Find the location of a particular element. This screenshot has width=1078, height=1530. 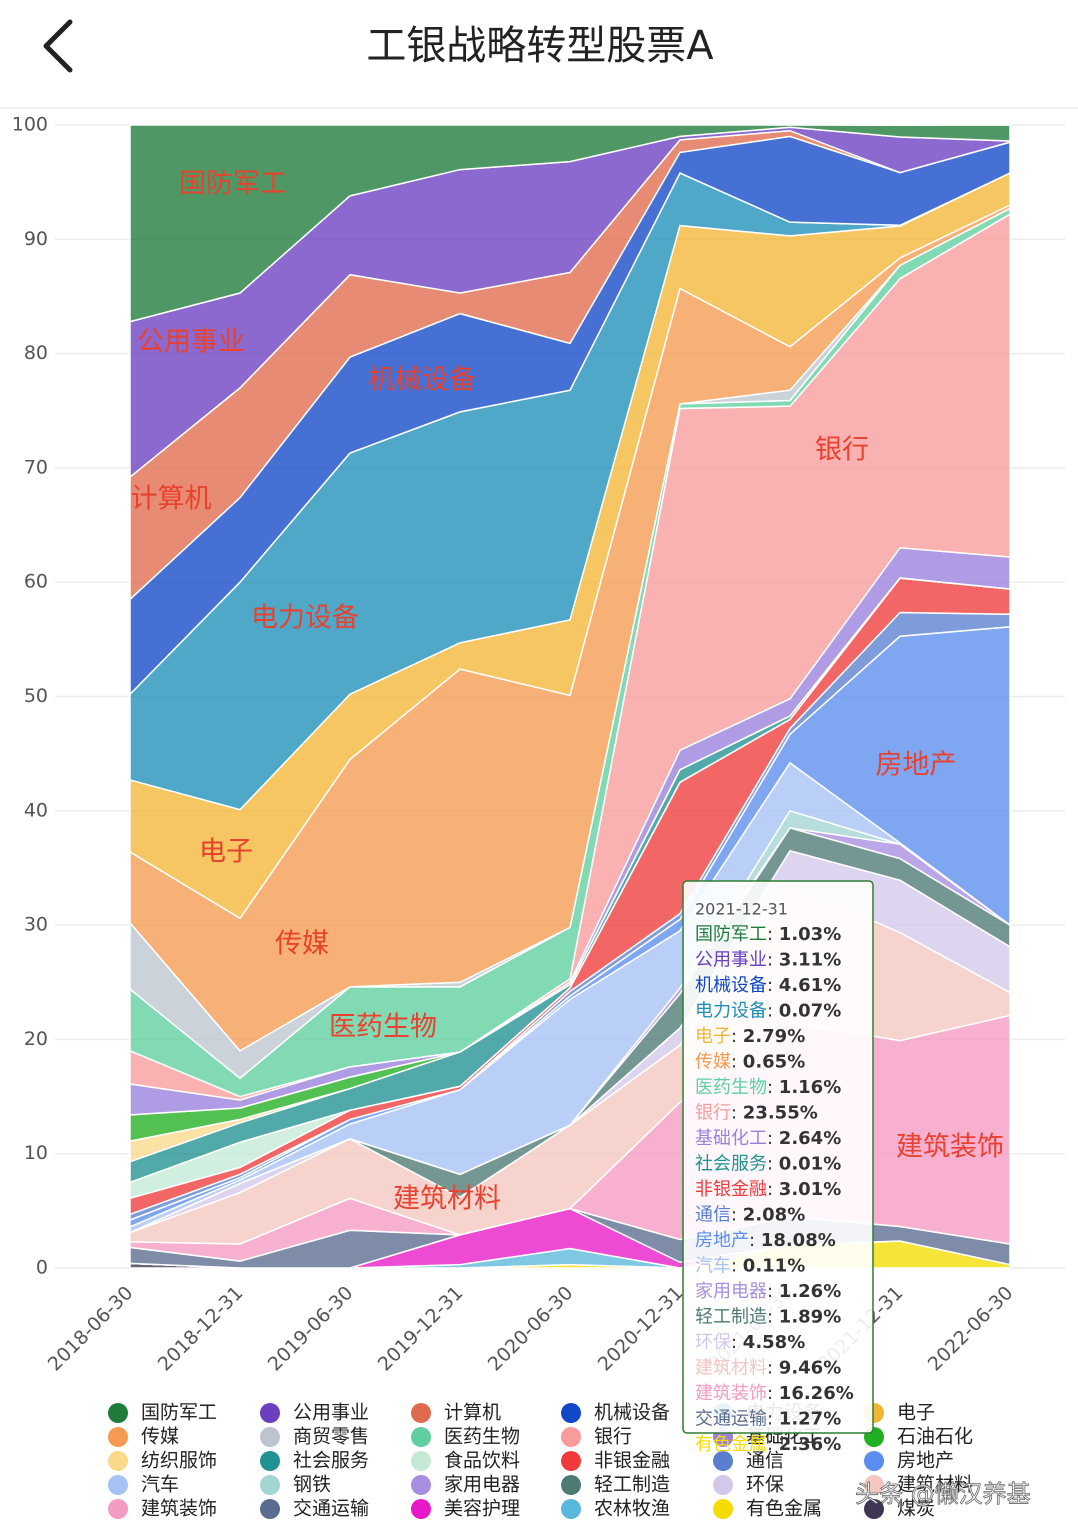

legend-label: 农林牧渔 is located at coordinates (632, 1509).